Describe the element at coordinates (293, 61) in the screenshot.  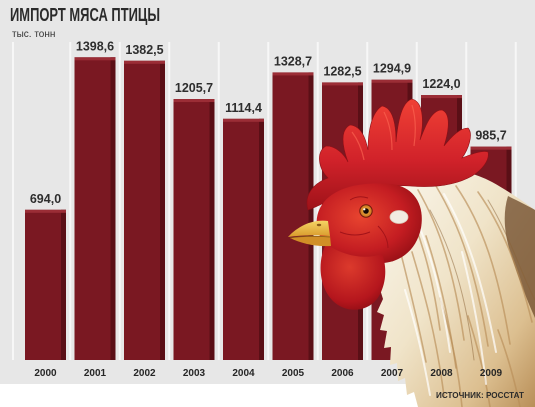
I see `value-label-2005: 1328,7` at that location.